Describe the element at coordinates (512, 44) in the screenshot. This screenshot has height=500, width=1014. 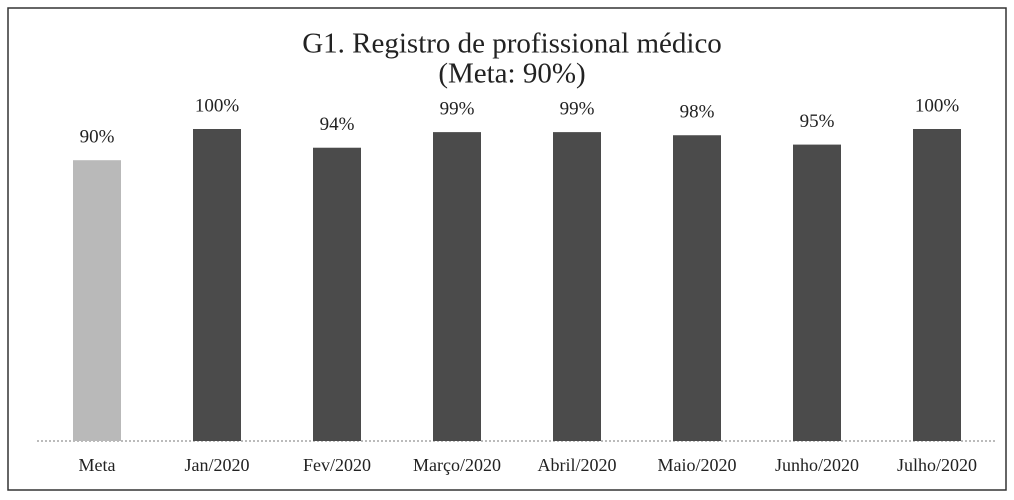
I see `chart-title: G1. Registro de profissional médico` at that location.